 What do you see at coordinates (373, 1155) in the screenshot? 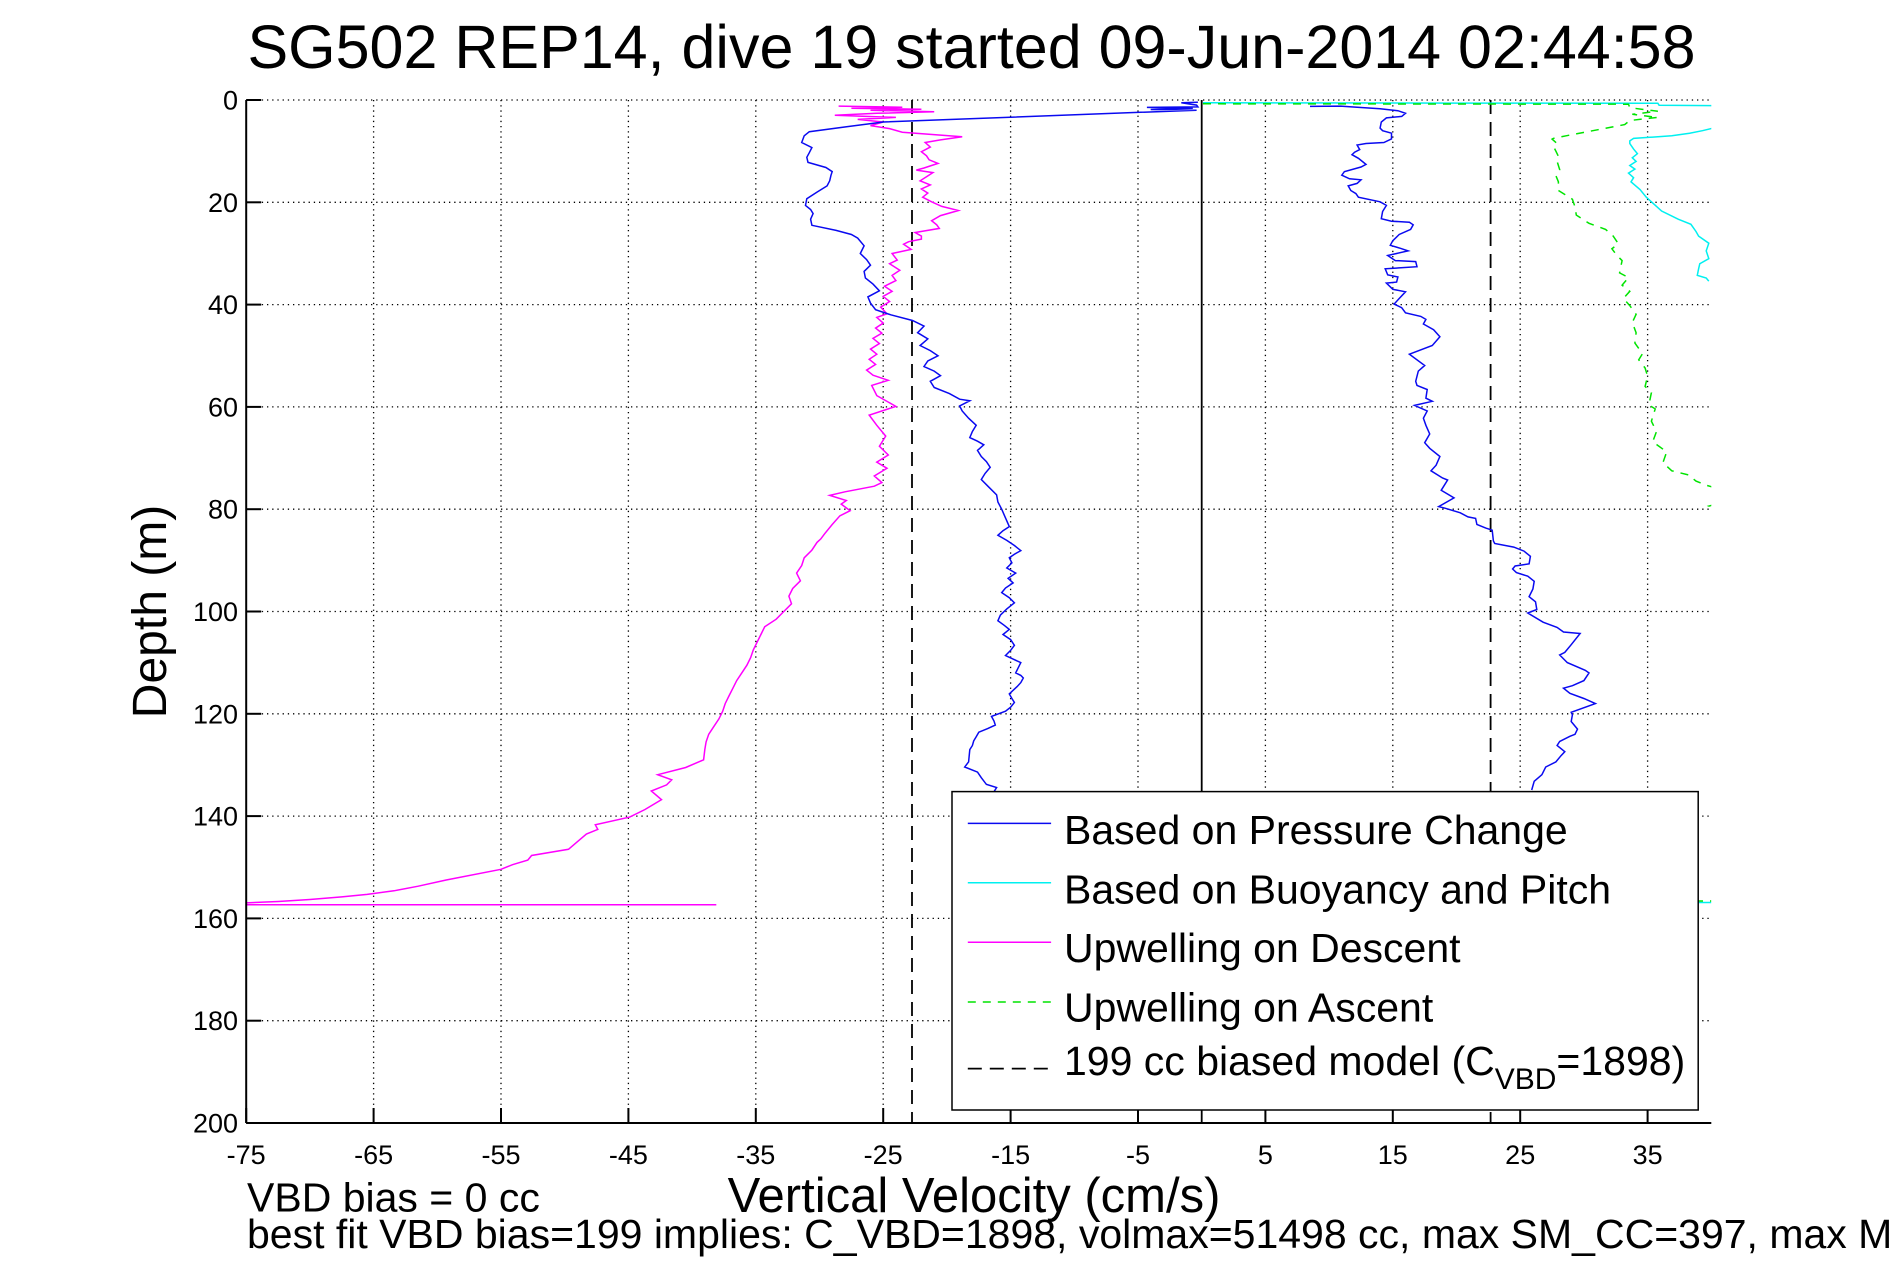
I see `svg-text: -65` at bounding box center [373, 1155].